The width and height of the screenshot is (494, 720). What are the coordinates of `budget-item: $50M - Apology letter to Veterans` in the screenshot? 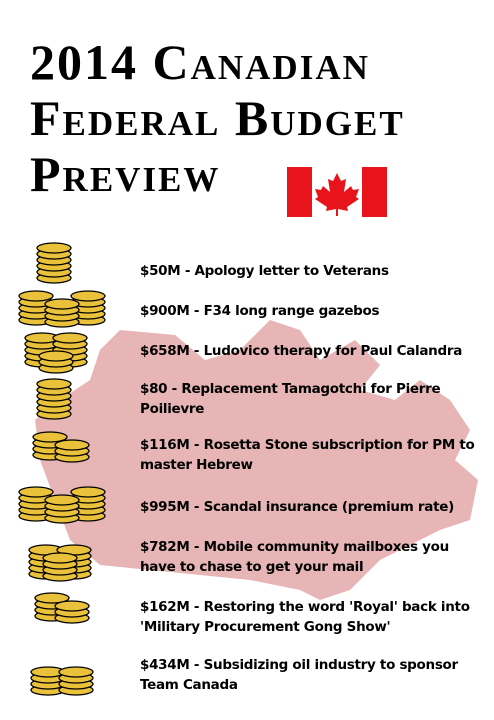 It's located at (264, 271).